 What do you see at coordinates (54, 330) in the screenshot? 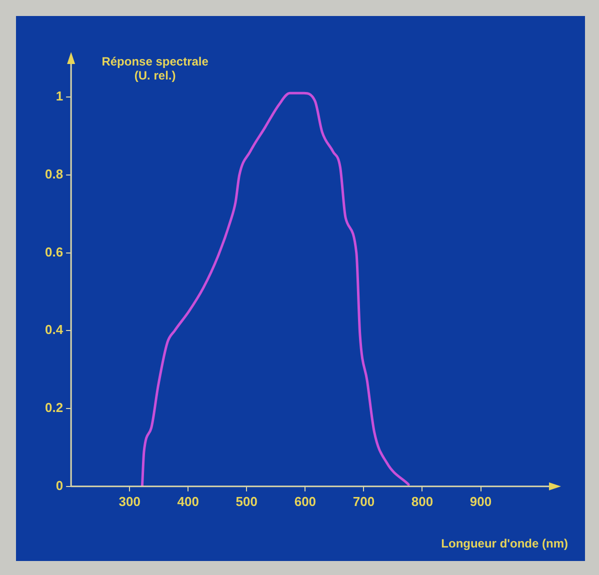
I see `y-tick-label: 0.4` at bounding box center [54, 330].